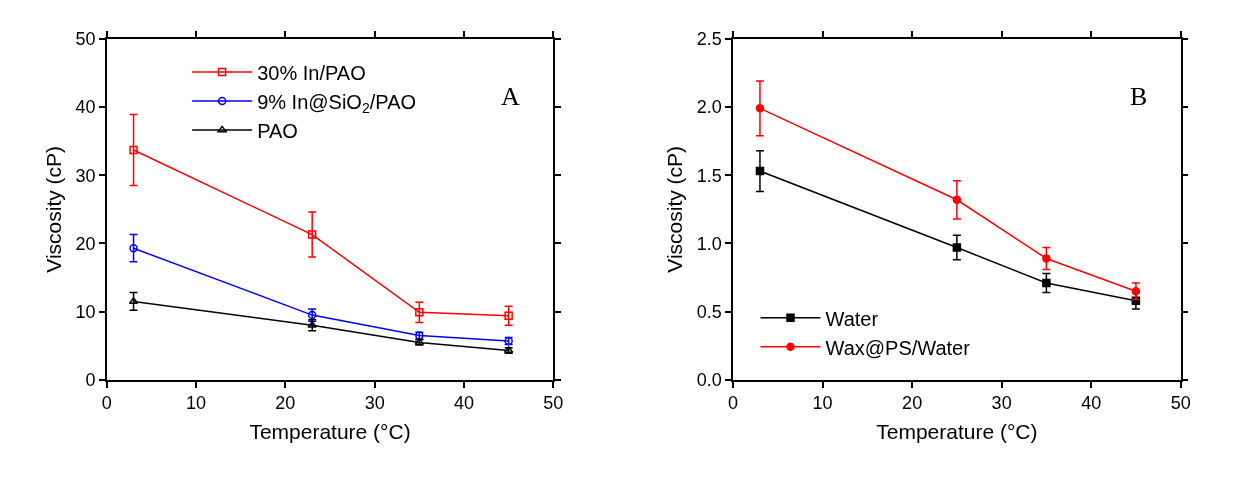 This screenshot has height=480, width=1244. I want to click on text: 2.0, so click(709, 107).